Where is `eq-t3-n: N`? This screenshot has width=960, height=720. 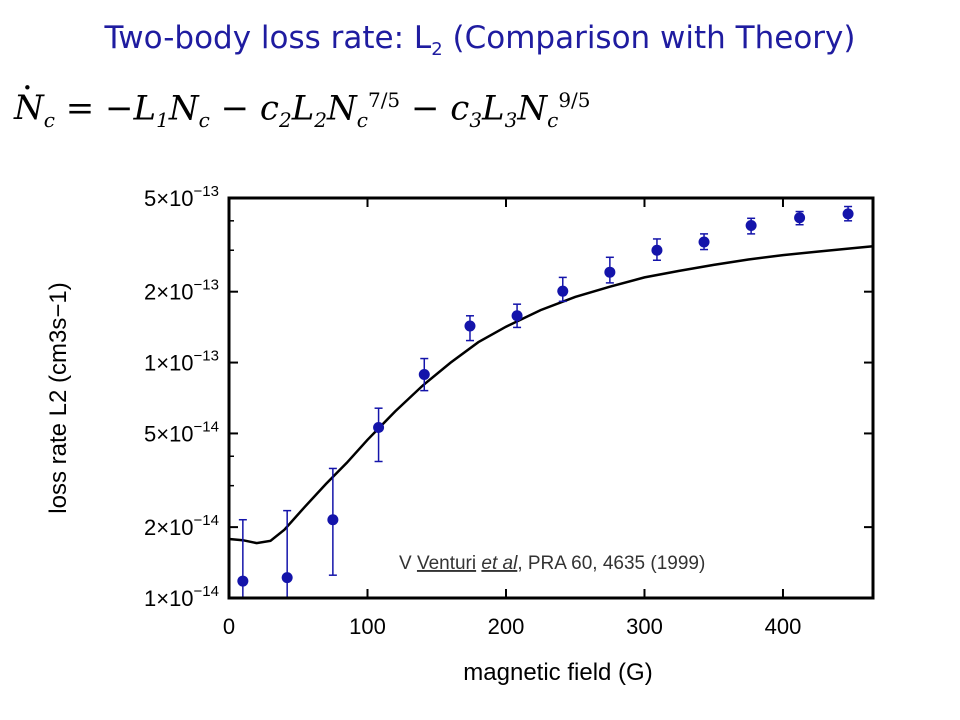
eq-t3-n: N is located at coordinates (532, 108).